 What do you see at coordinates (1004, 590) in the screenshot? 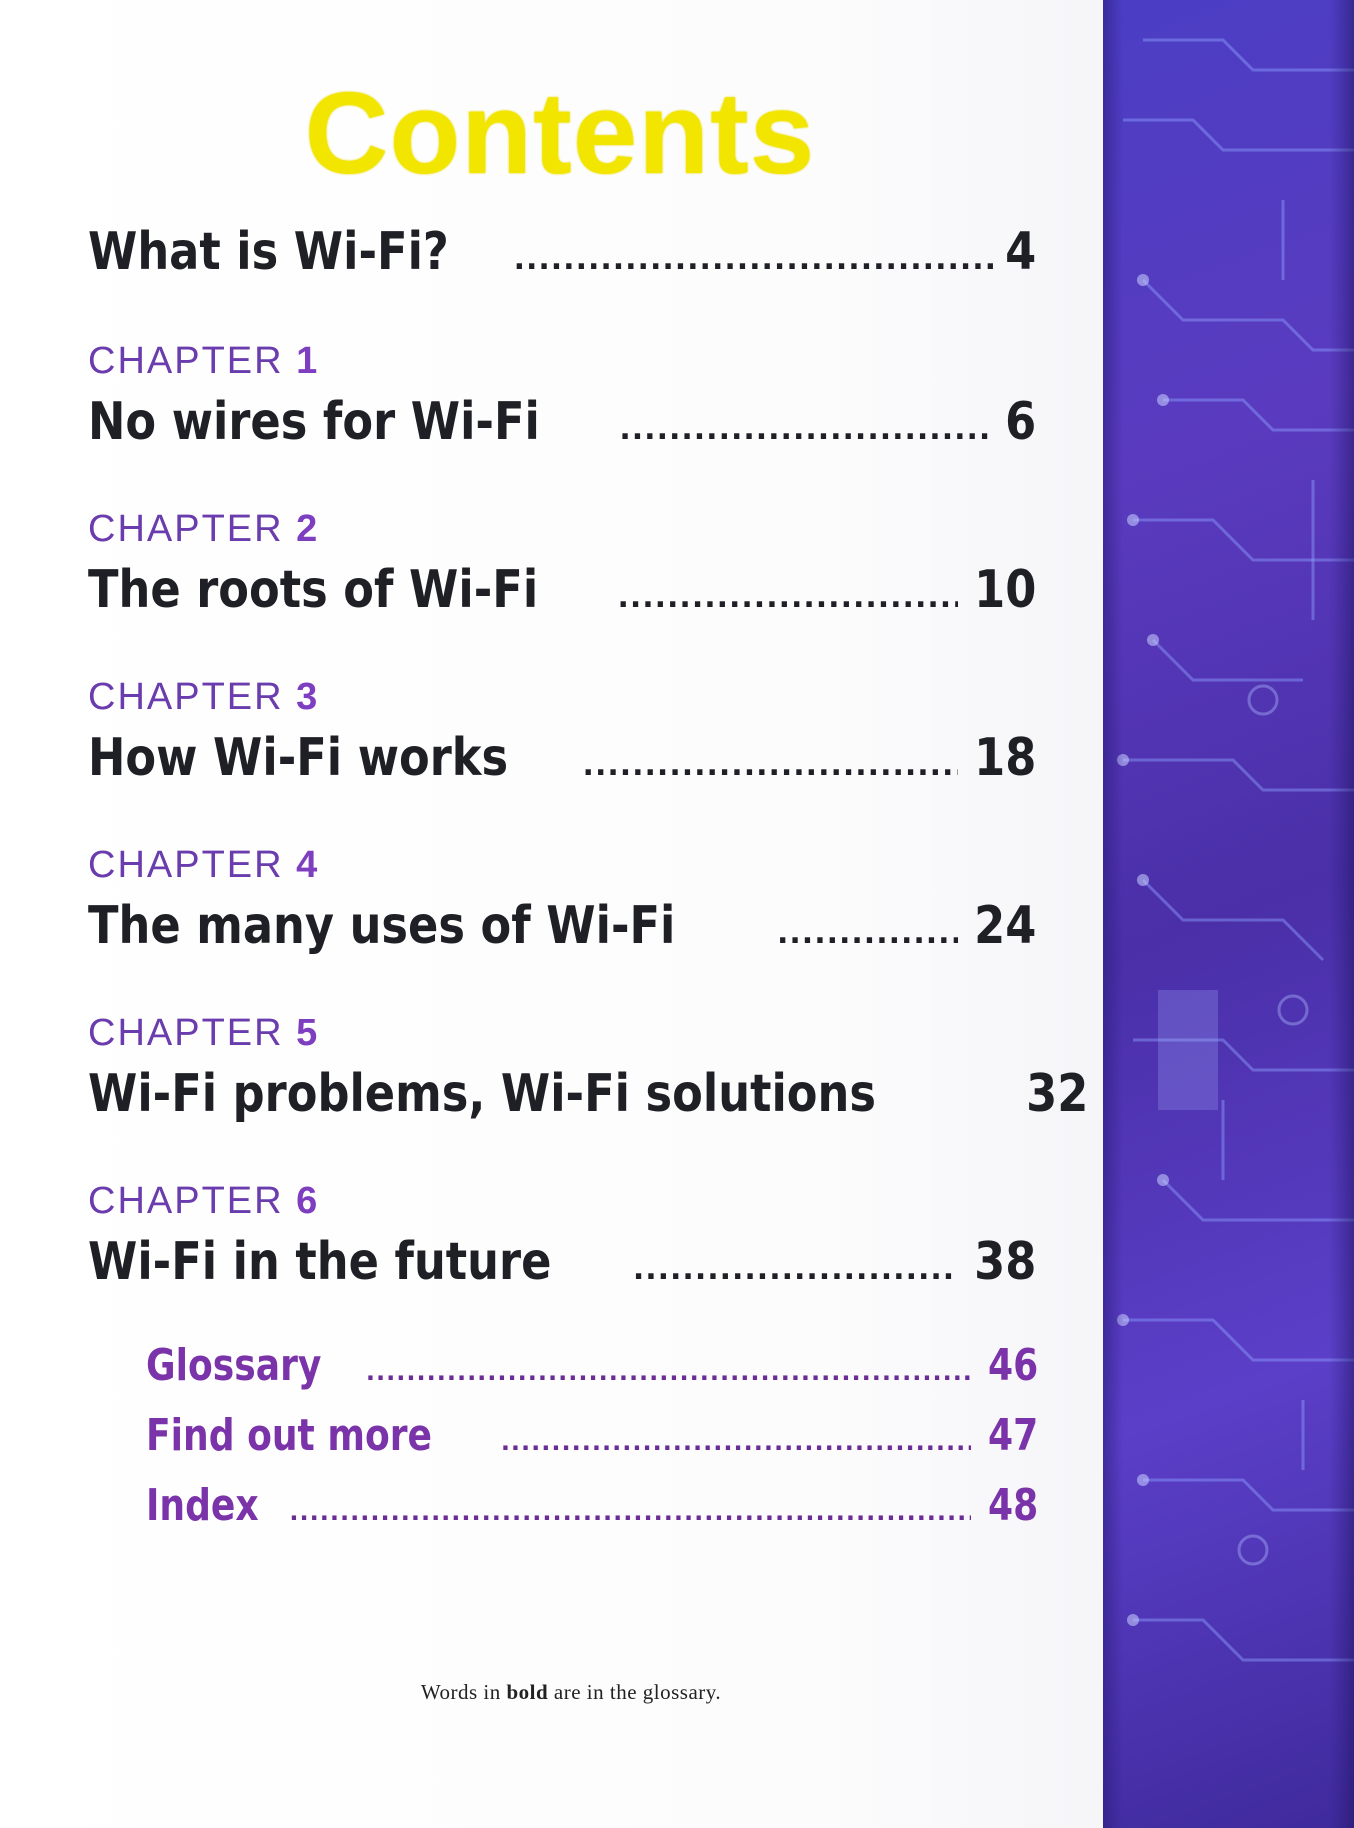
I see `toc-entry-page: 10` at bounding box center [1004, 590].